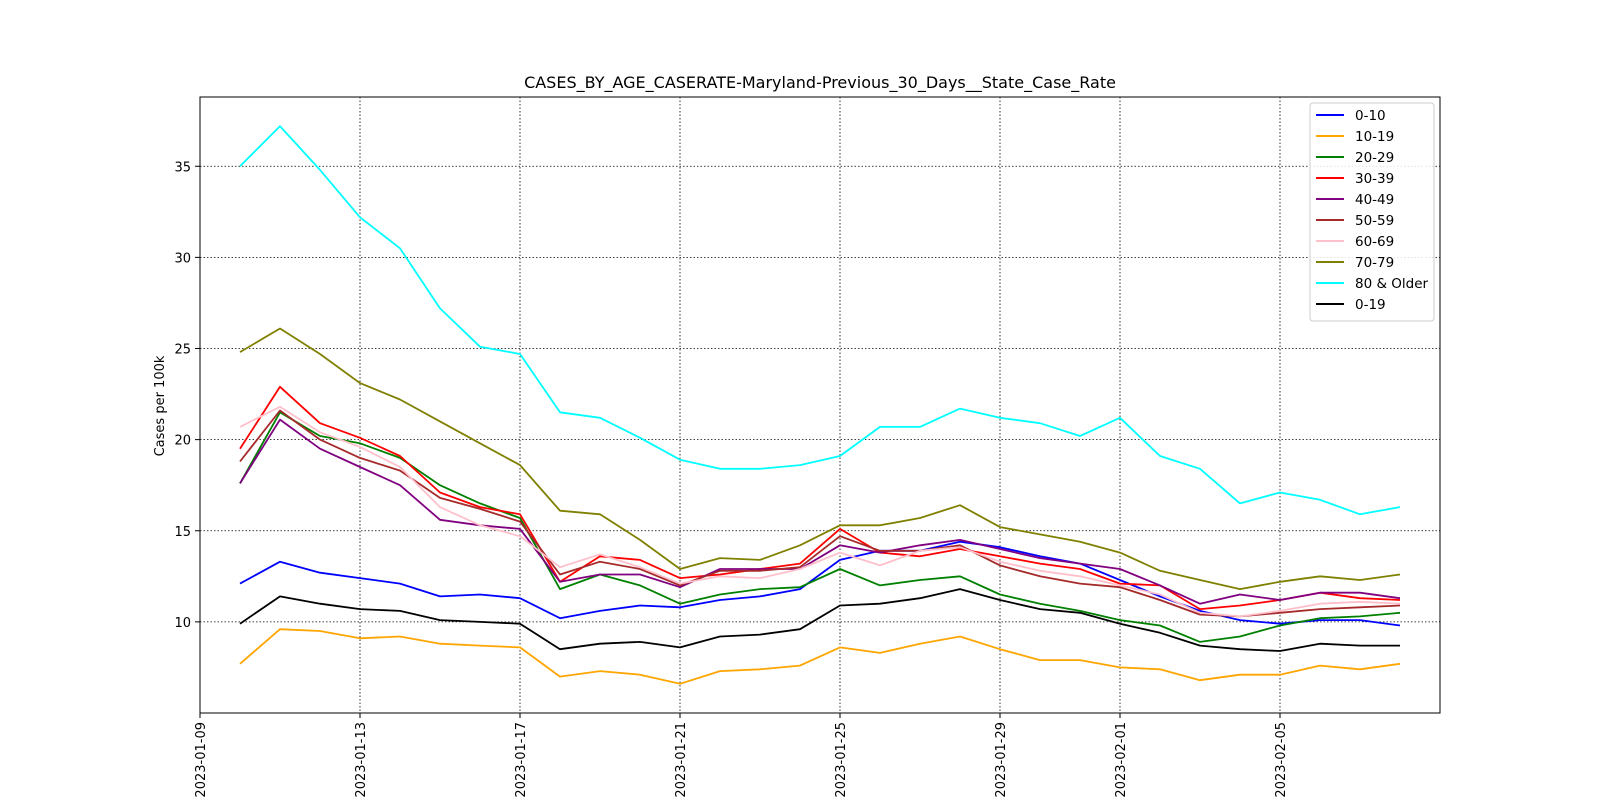  What do you see at coordinates (361, 760) in the screenshot?
I see `x-tick-label: 2023-01-13` at bounding box center [361, 760].